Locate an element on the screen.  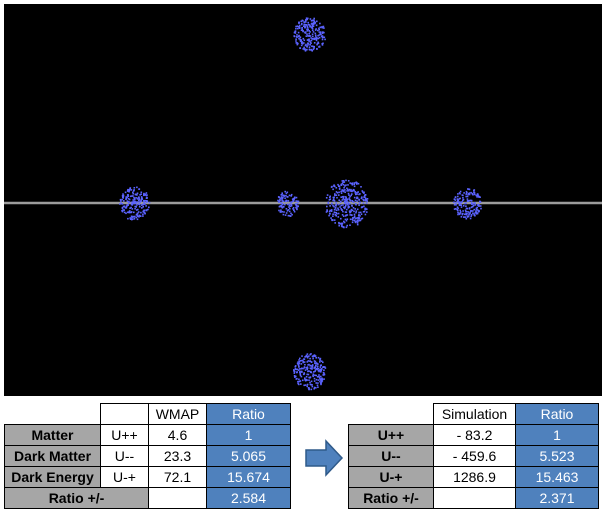
table-footer-row: Ratio +/- 2.371 is located at coordinates (473, 498).